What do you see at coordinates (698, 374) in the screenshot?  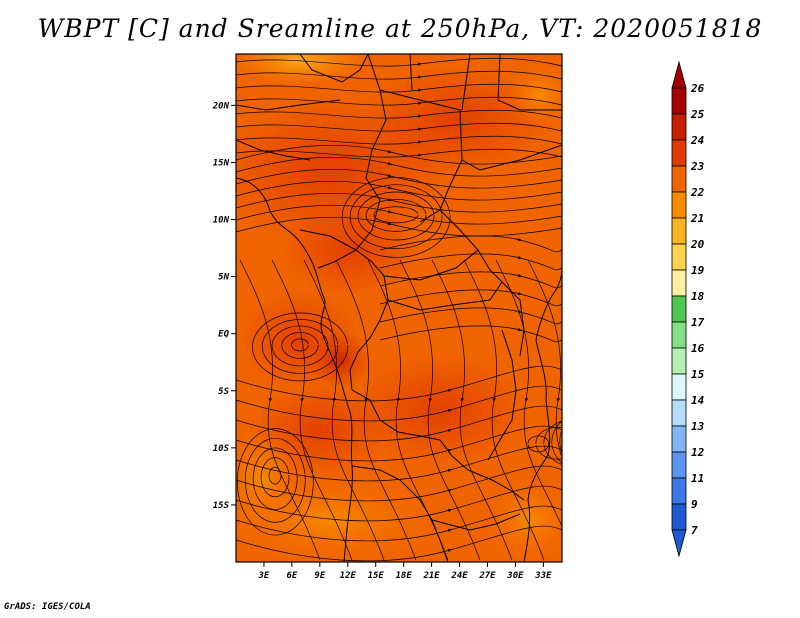 I see `colorbar-label: 15` at bounding box center [698, 374].